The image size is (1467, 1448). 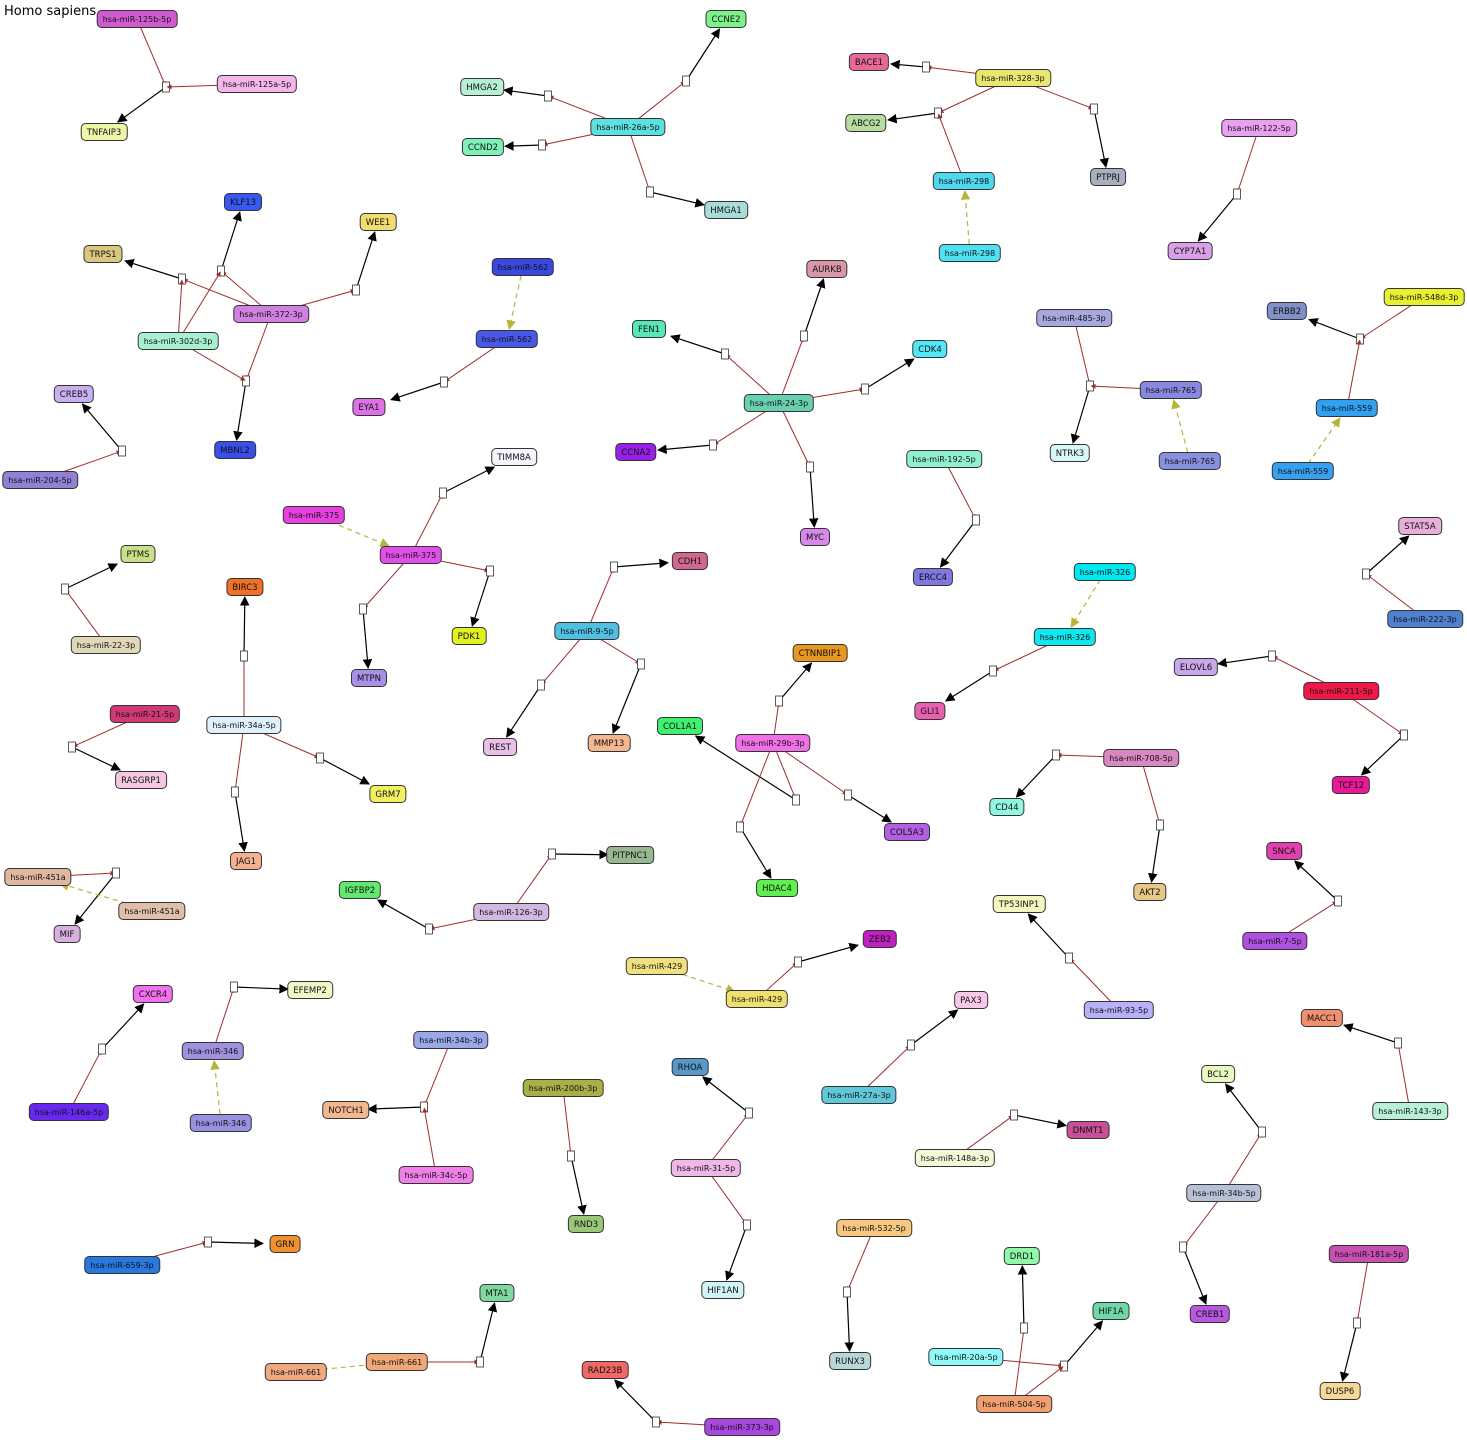 I want to click on gene-node: CREB5, so click(x=74, y=394).